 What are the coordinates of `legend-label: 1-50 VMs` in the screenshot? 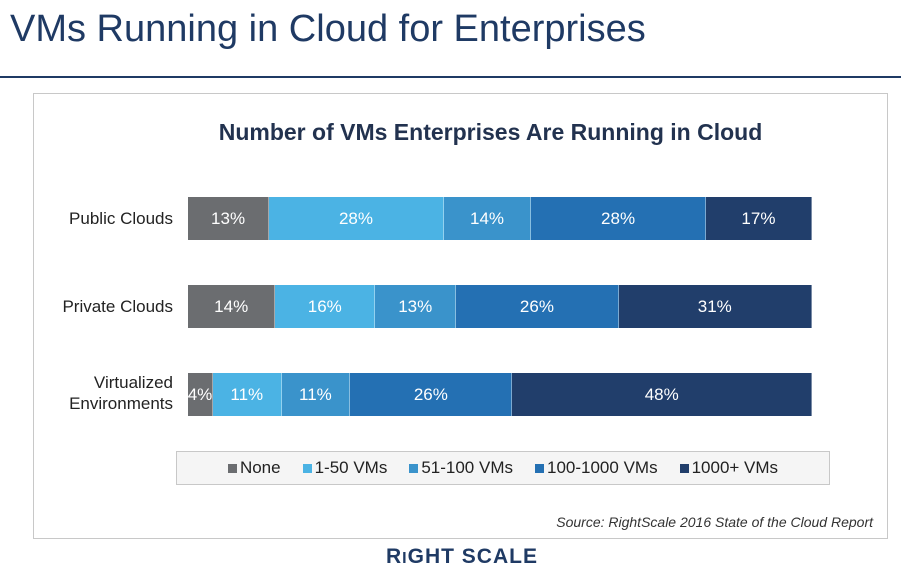 It's located at (351, 467).